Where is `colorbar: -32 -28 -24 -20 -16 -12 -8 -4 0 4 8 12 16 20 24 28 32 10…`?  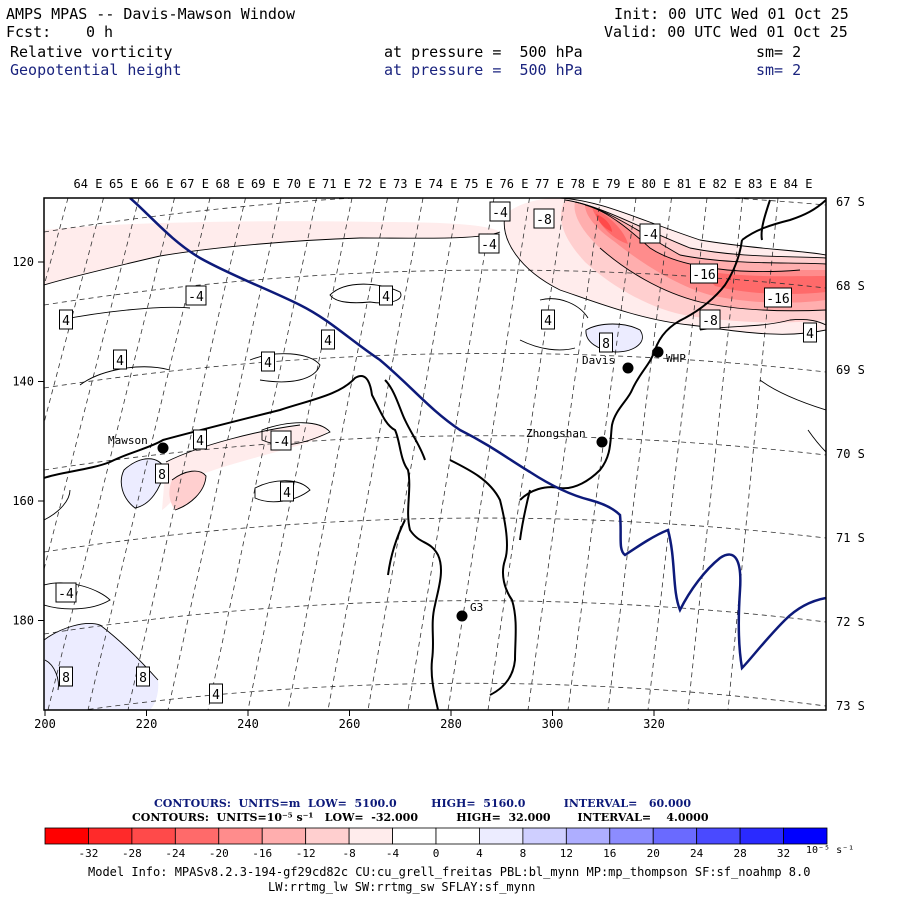 colorbar: -32 -28 -24 -20 -16 -12 -8 -4 0 4 8 12 16 20 24 28 32 10… is located at coordinates (449, 843).